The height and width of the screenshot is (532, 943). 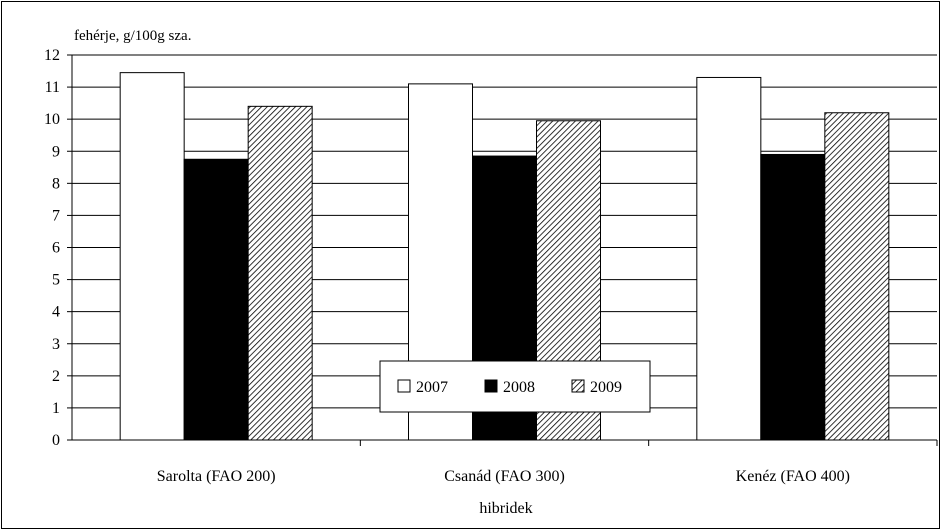 I want to click on y-tick-label: 4, so click(x=56, y=312).